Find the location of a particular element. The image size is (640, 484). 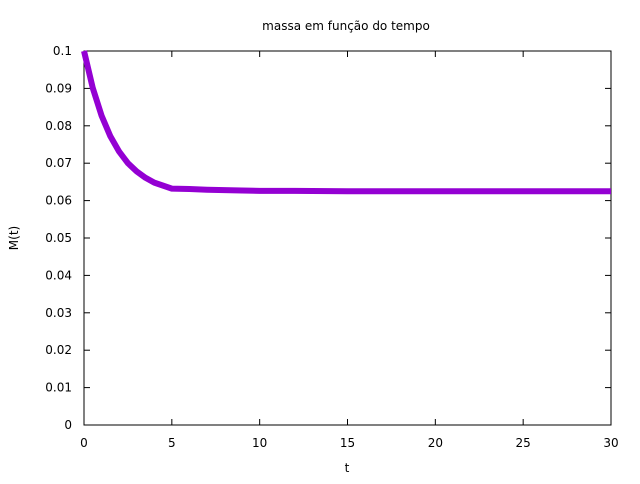

chart-title: massa em função do tempo is located at coordinates (346, 26).